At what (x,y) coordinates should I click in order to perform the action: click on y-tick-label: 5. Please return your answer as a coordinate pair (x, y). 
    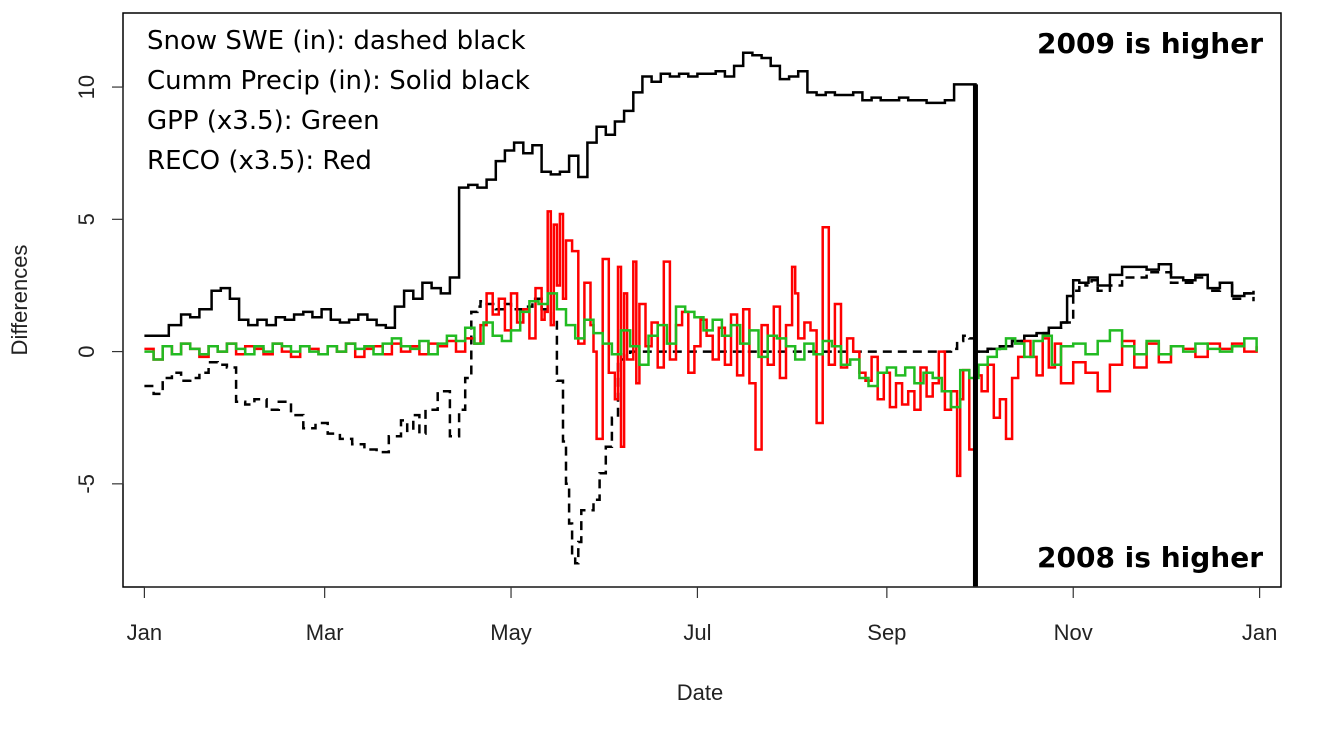
    Looking at the image, I should click on (86, 219).